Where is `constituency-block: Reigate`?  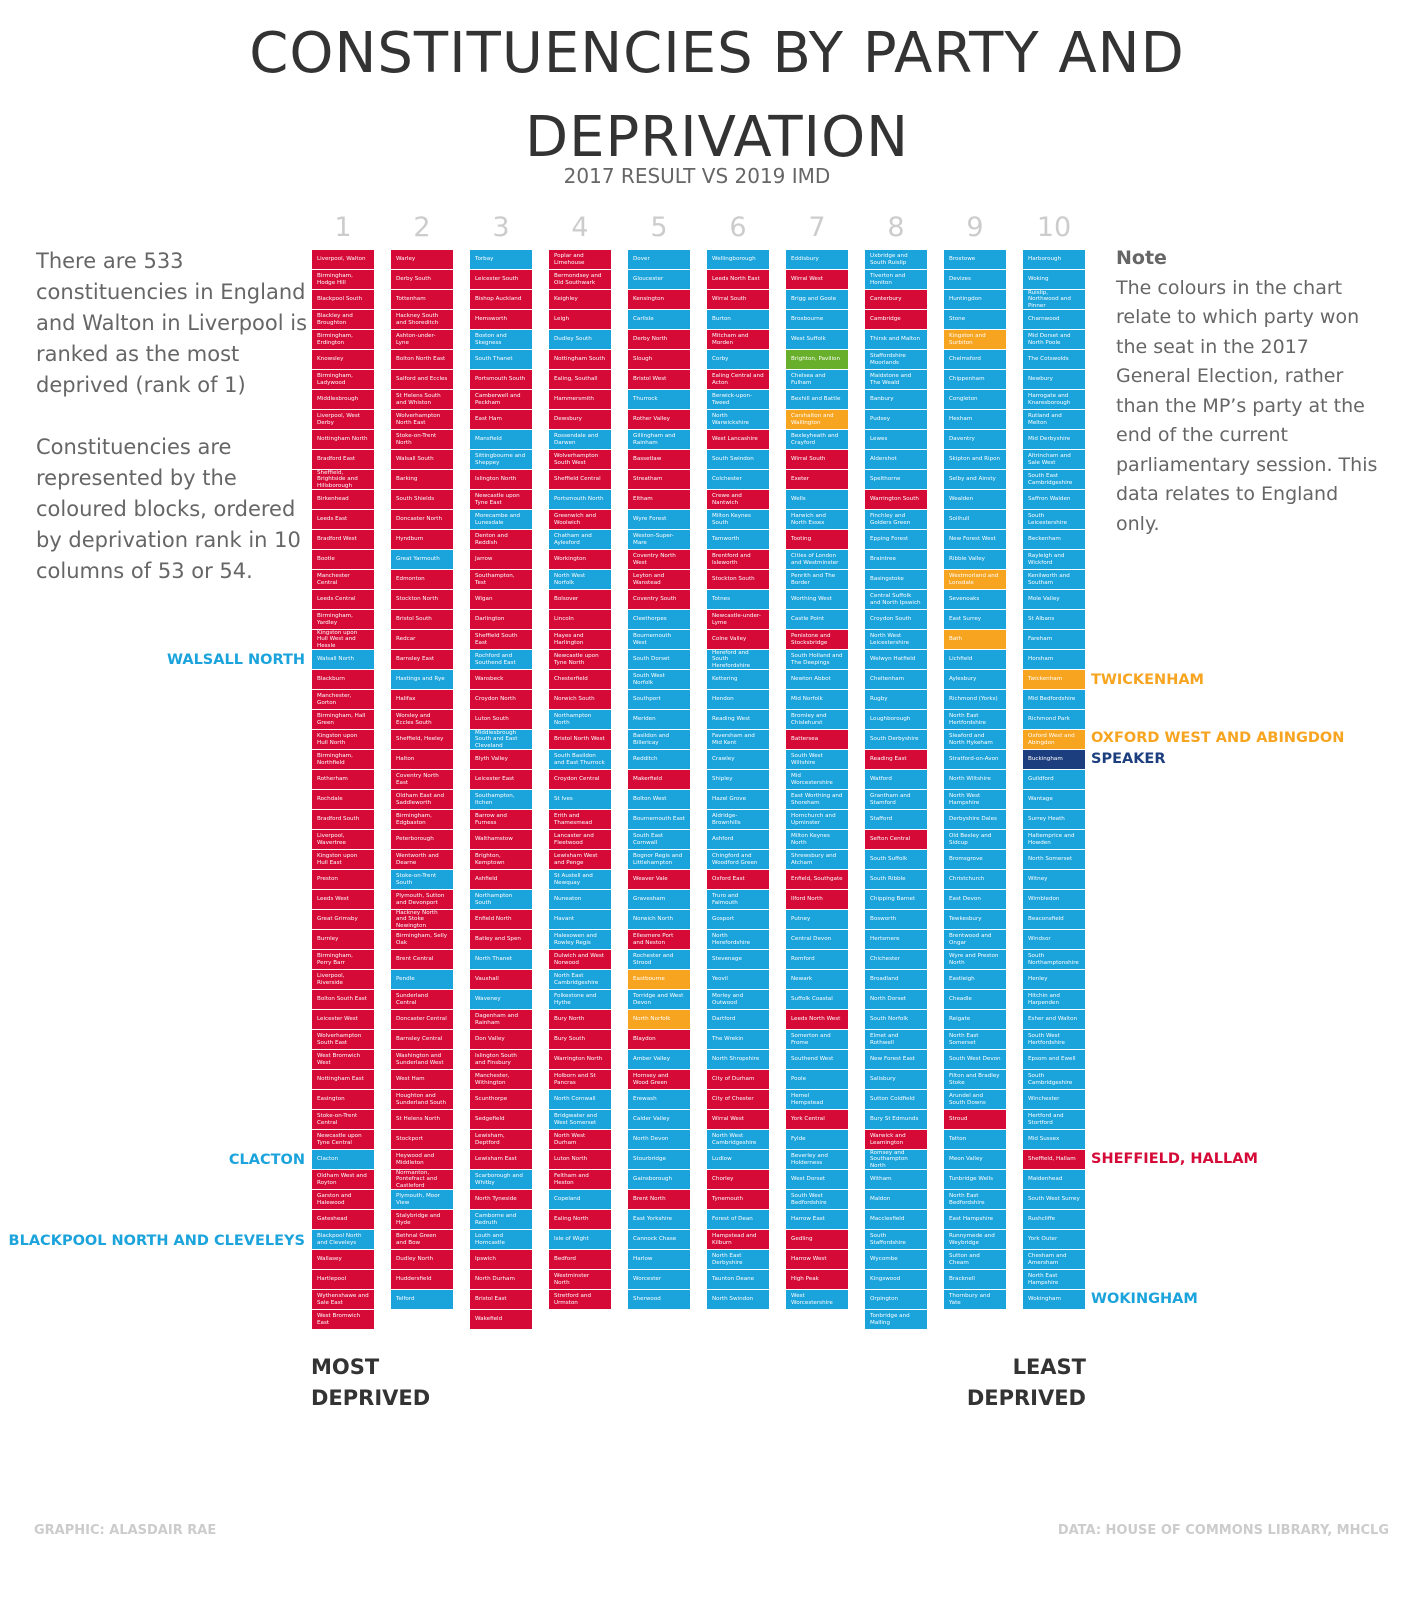
constituency-block: Reigate is located at coordinates (975, 1019).